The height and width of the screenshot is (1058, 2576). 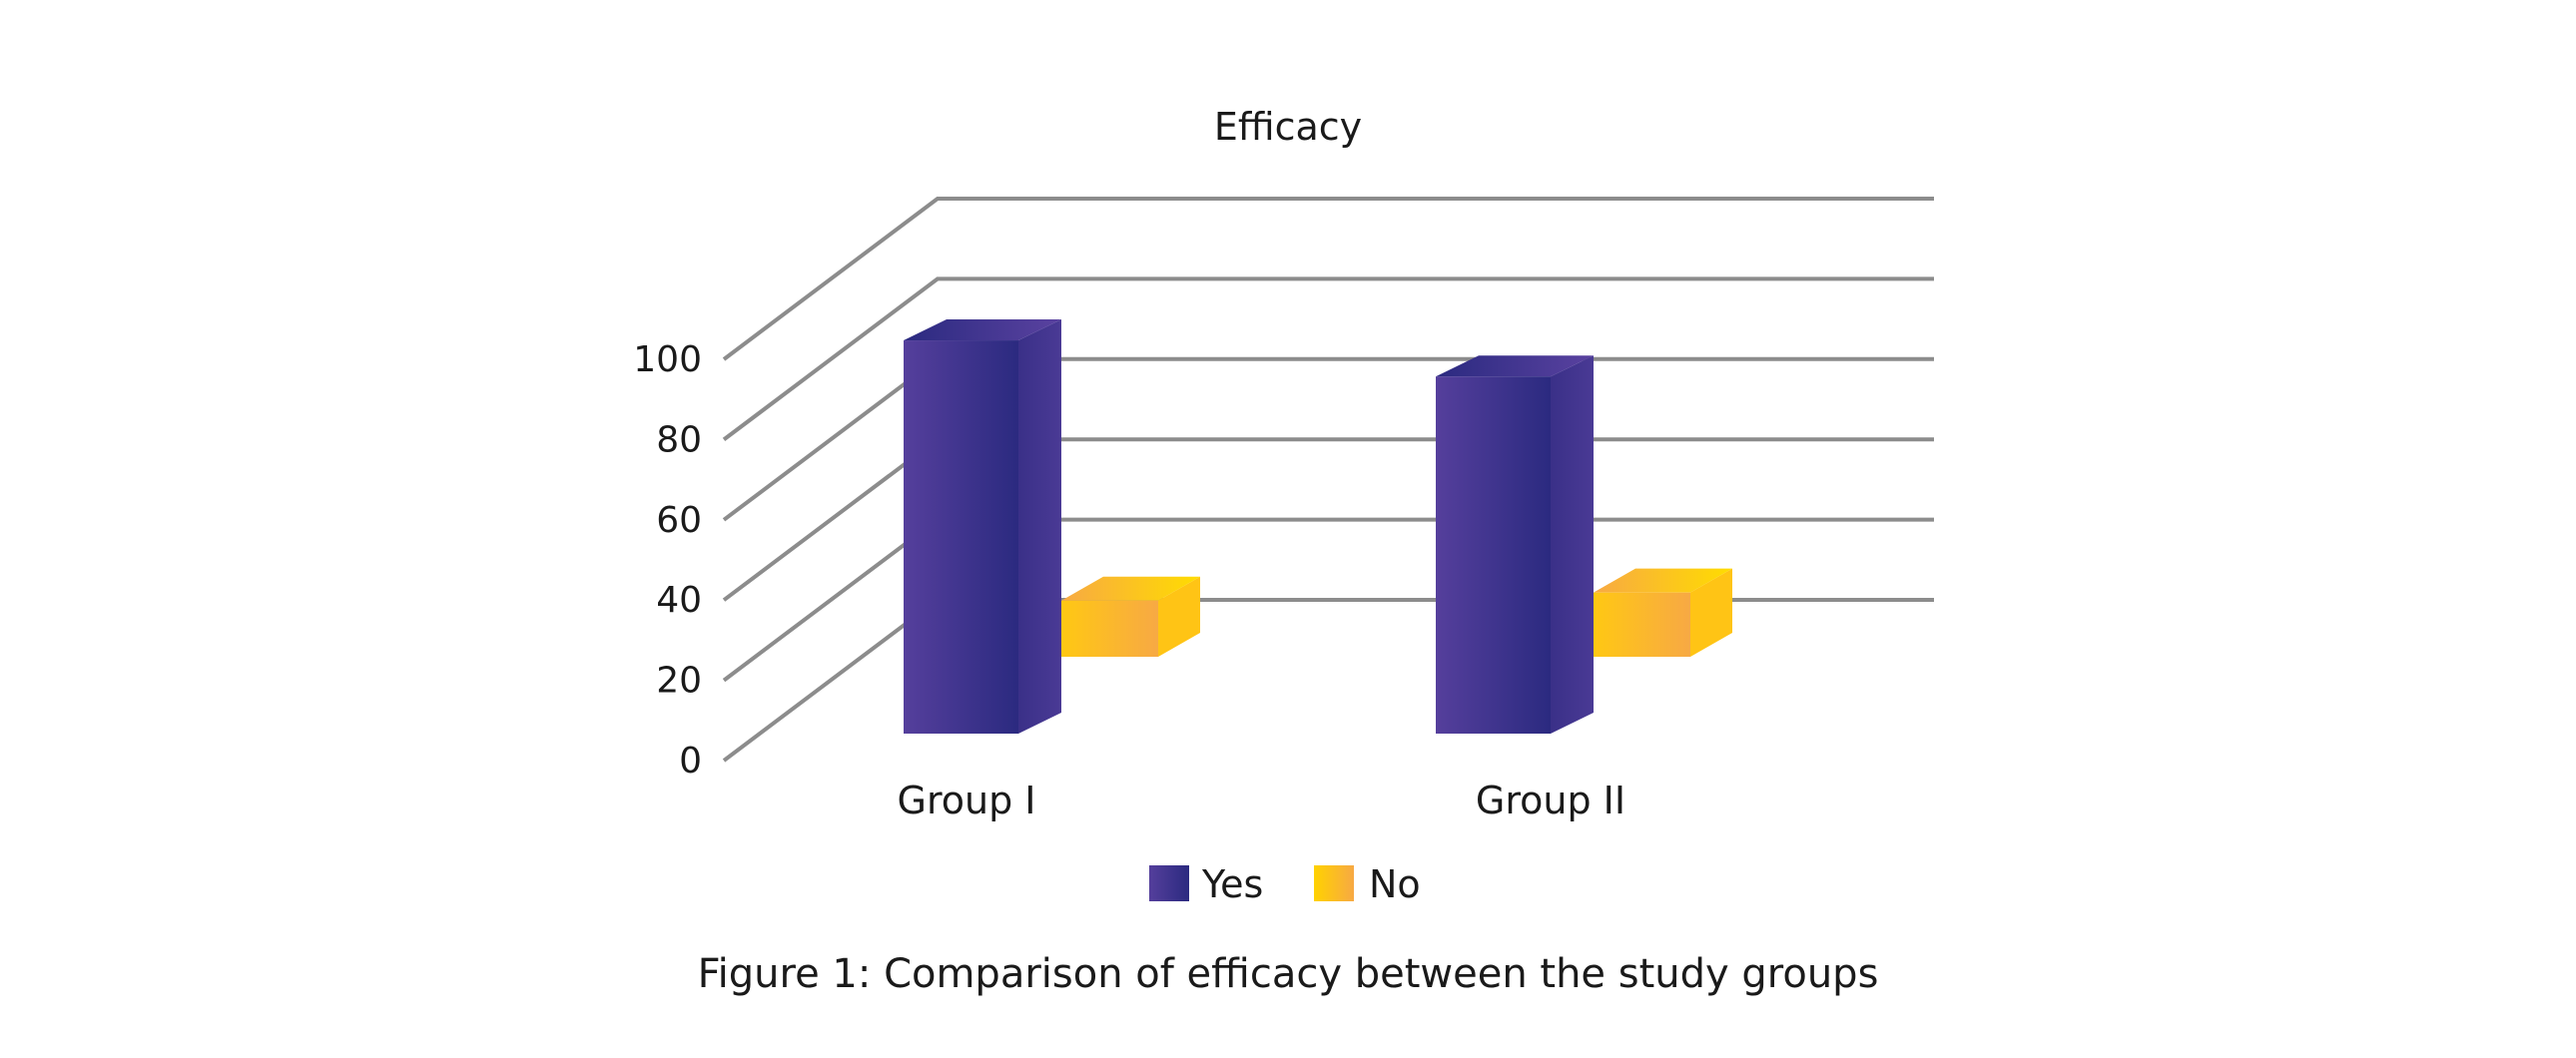 What do you see at coordinates (667, 359) in the screenshot?
I see `y-tick-label: 100` at bounding box center [667, 359].